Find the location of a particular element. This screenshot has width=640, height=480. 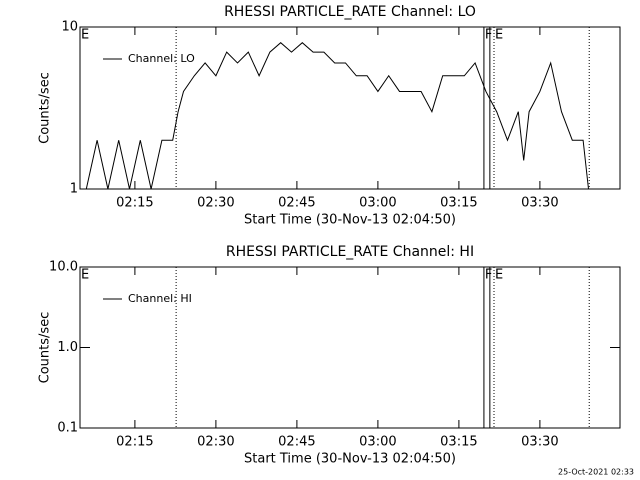

legend-label: Channel: HI is located at coordinates (160, 298).